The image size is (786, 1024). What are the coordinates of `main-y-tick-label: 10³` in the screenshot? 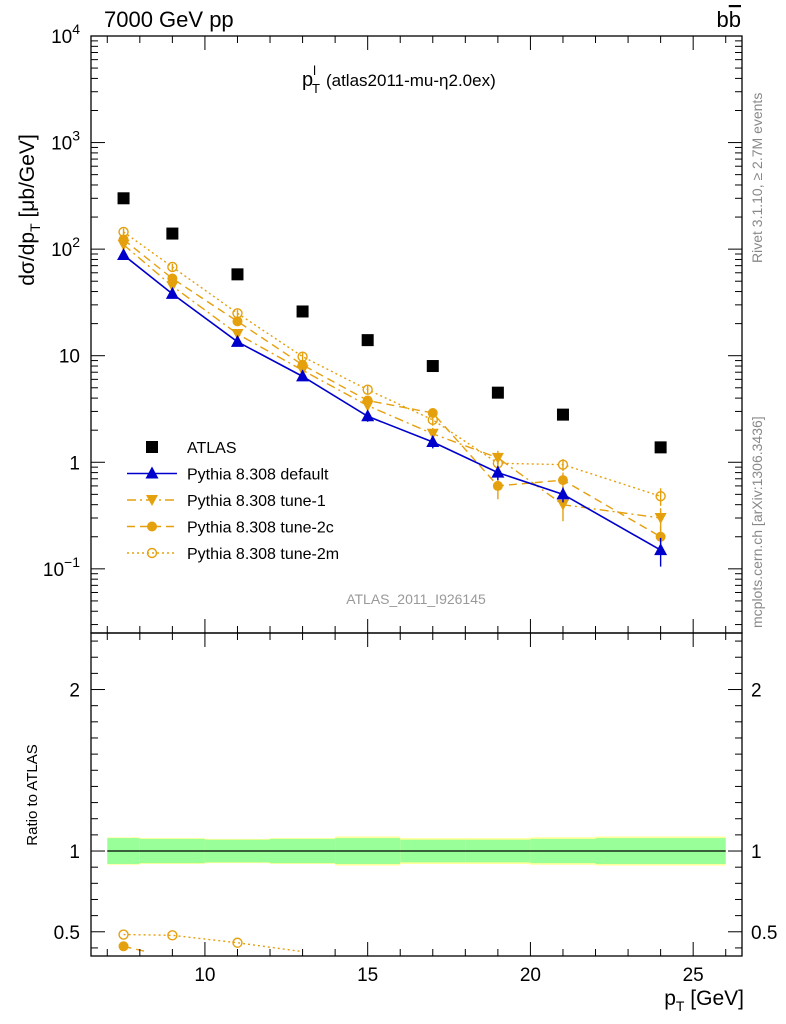 It's located at (65, 141).